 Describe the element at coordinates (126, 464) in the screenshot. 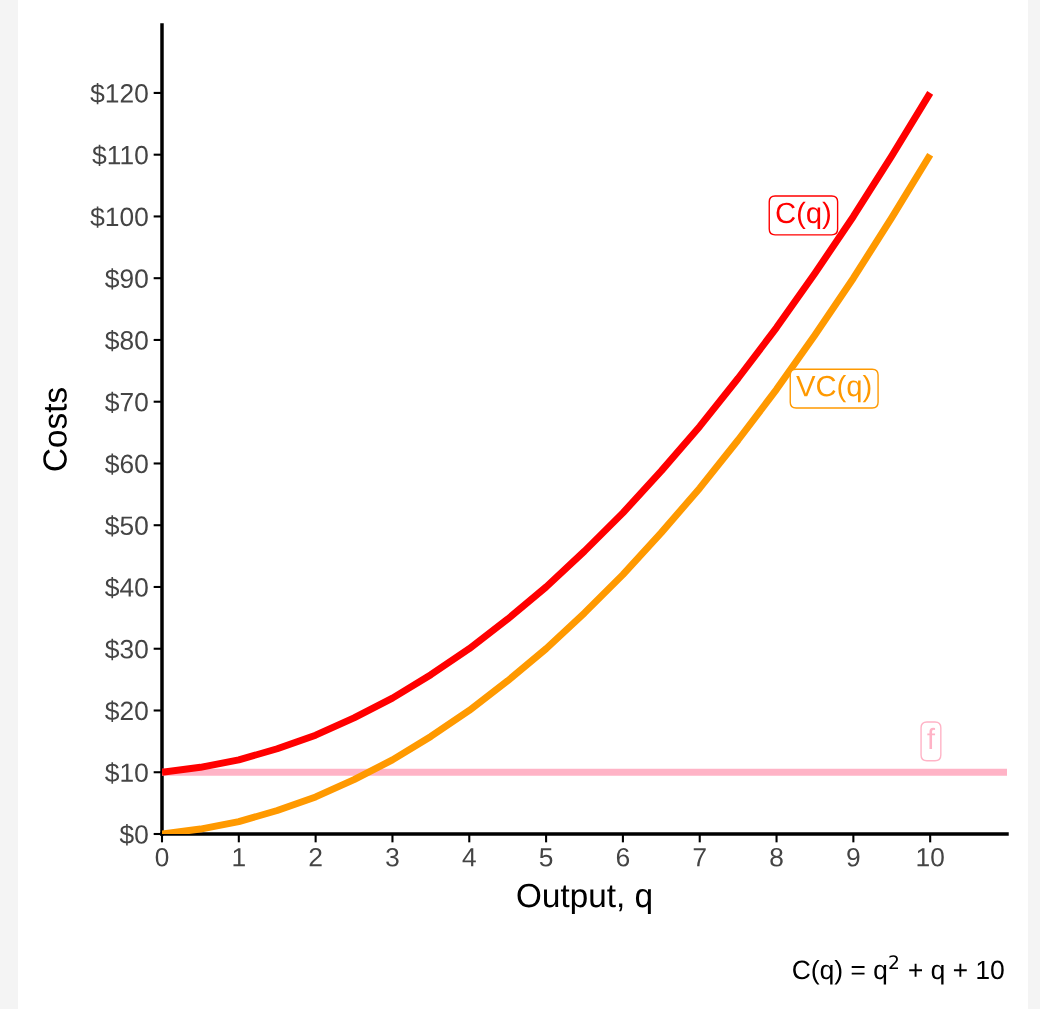

I see `y-tick-label: $60` at that location.